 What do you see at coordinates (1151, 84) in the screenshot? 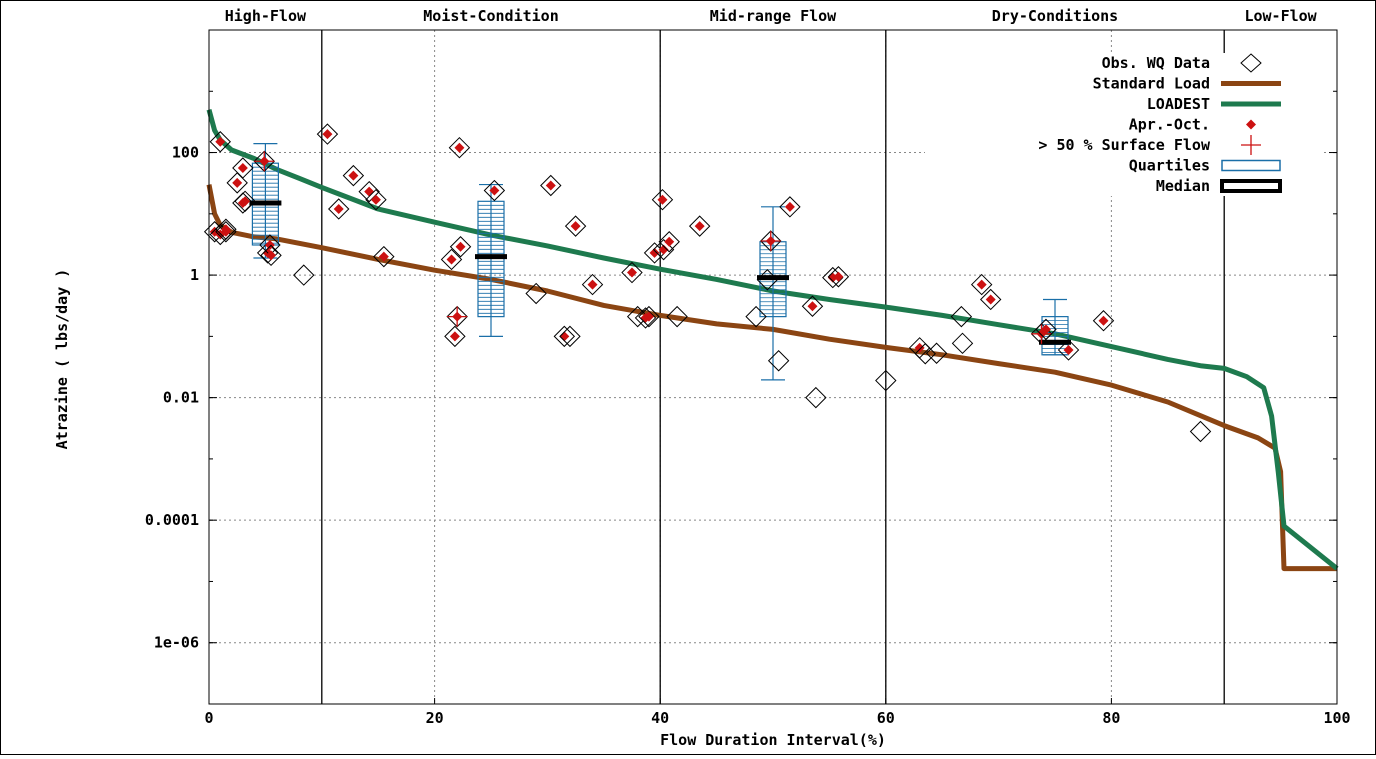
I see `legend-label: Standard Load` at bounding box center [1151, 84].